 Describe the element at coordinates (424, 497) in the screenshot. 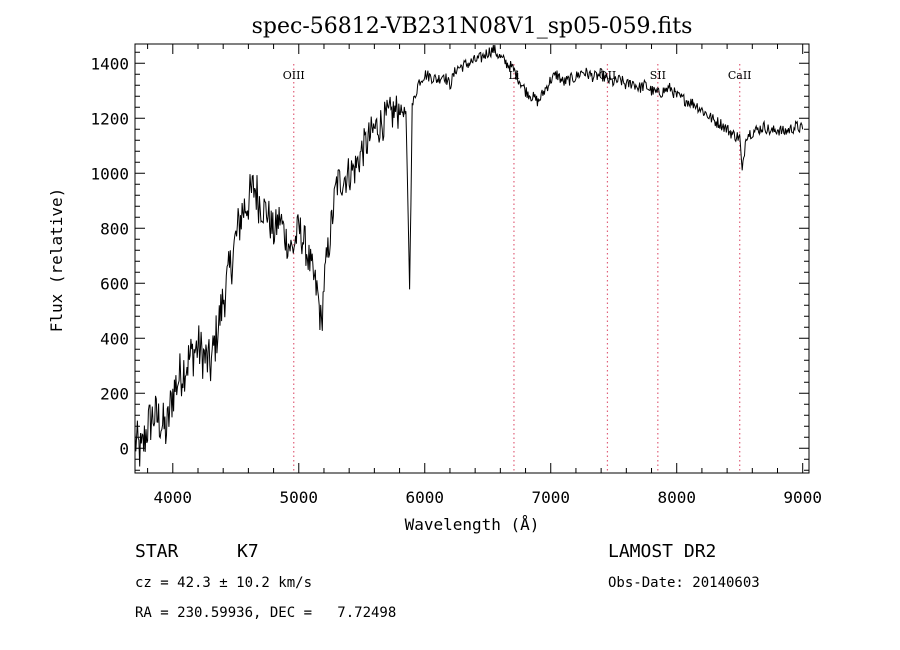

I see `x-tick-label: 6000` at that location.